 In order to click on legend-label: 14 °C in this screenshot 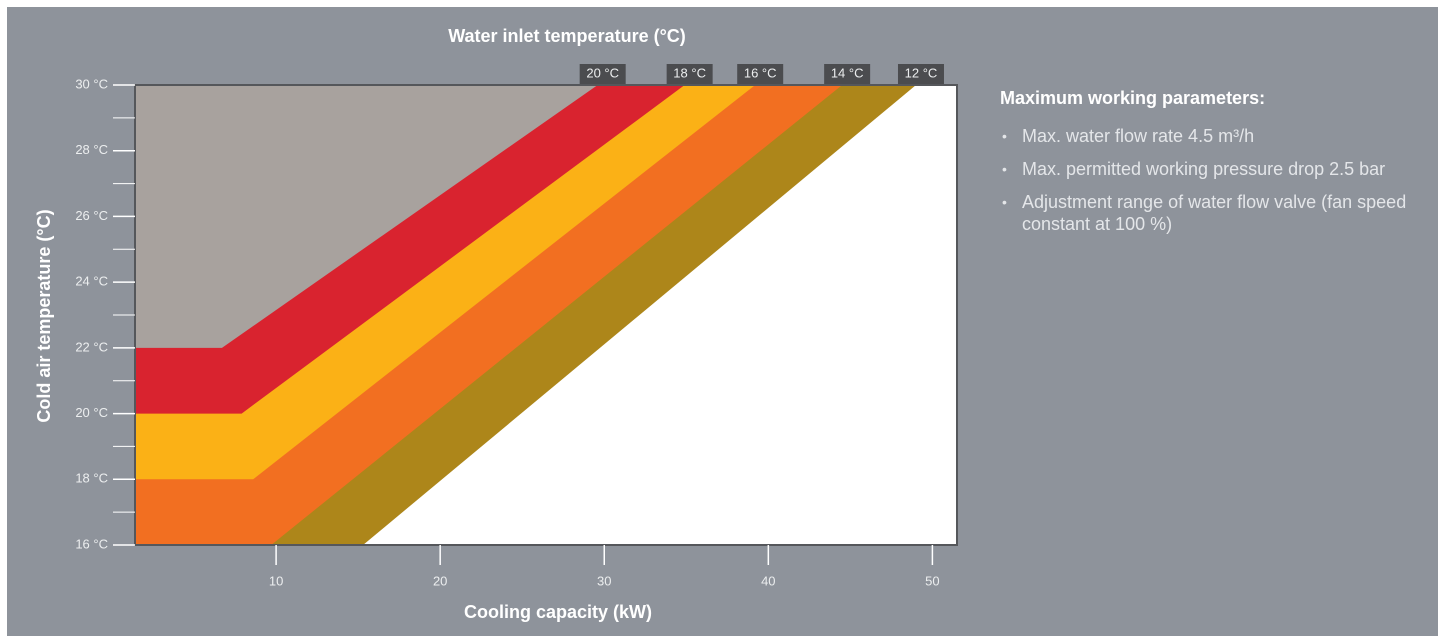, I will do `click(847, 72)`.